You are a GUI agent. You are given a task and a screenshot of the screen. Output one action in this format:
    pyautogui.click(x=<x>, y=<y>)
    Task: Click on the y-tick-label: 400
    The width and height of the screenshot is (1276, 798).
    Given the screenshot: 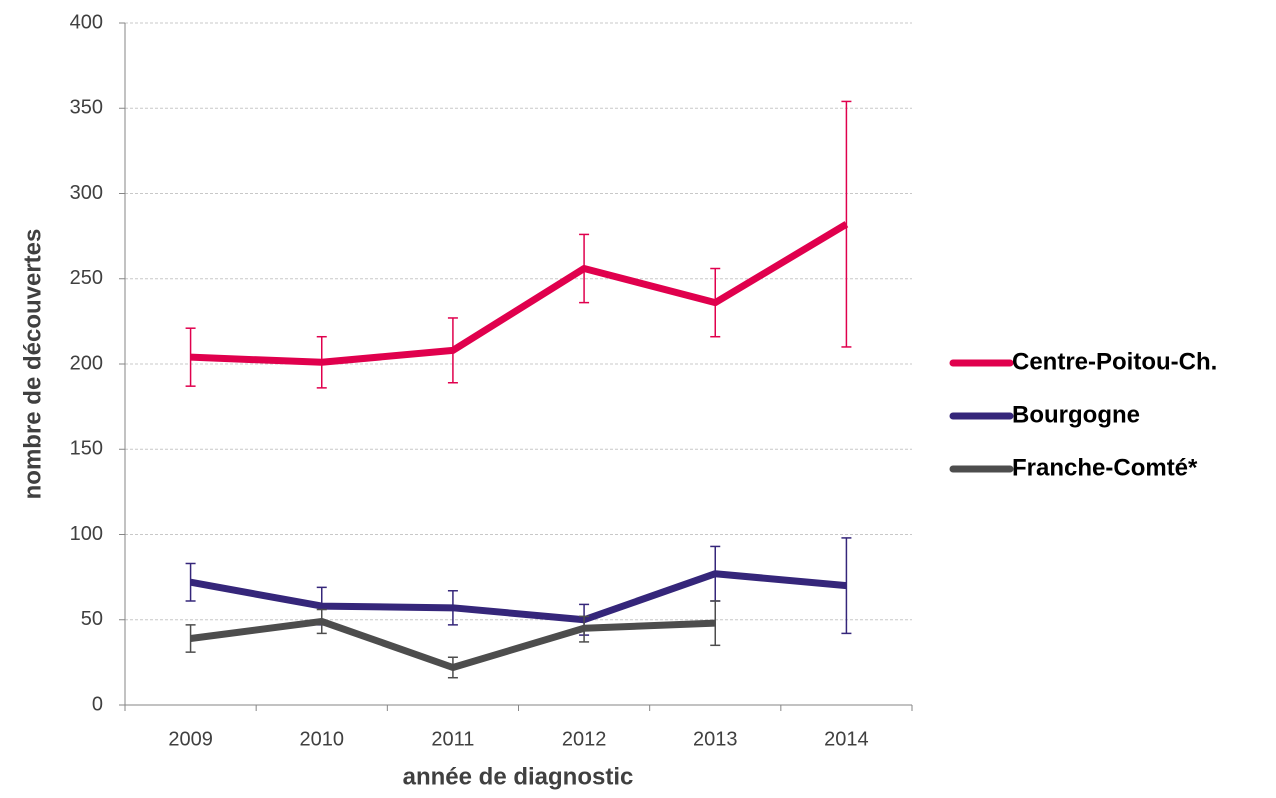 What is the action you would take?
    pyautogui.click(x=86, y=22)
    